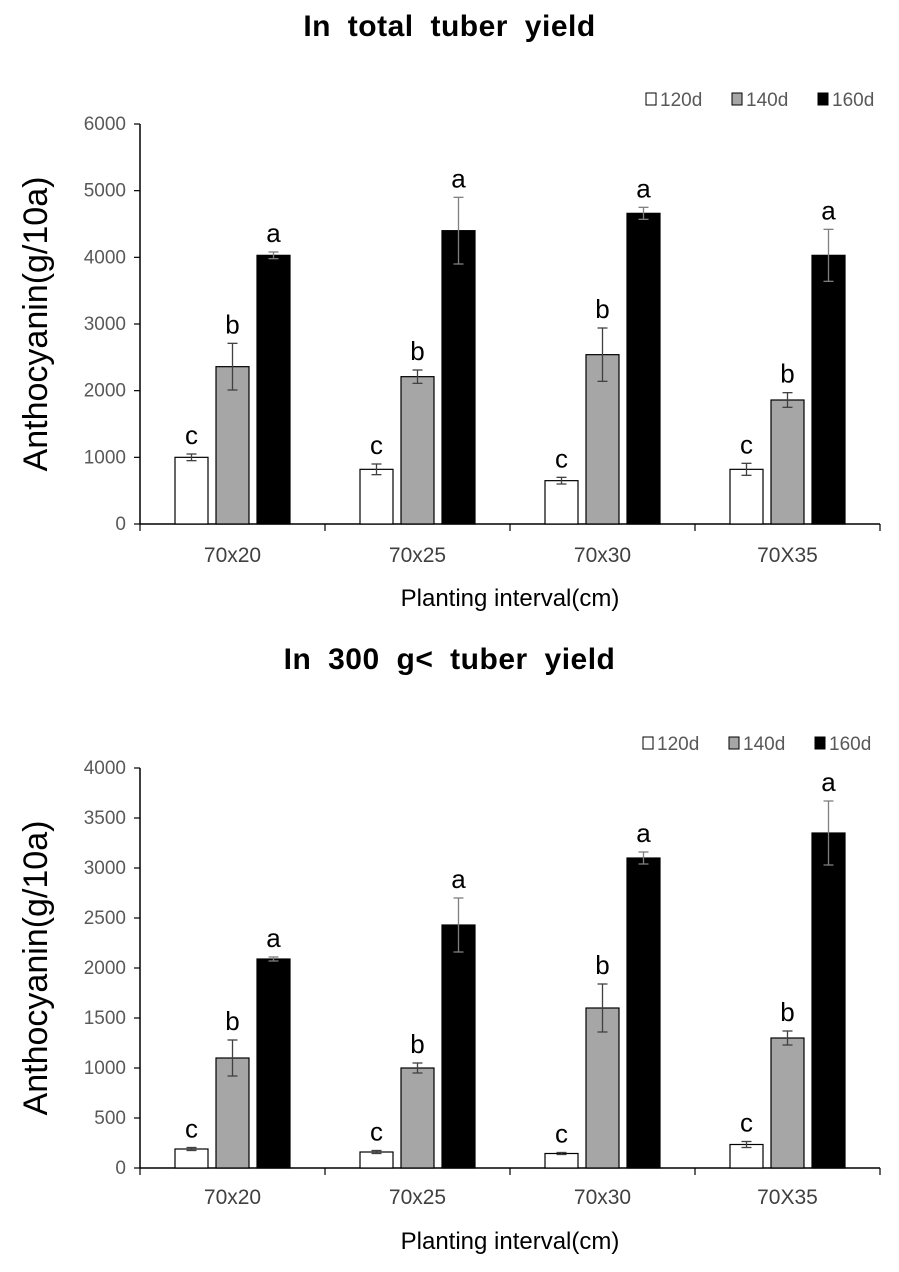 The height and width of the screenshot is (1272, 899). Describe the element at coordinates (105, 1018) in the screenshot. I see `y-tick-label: 1500` at that location.